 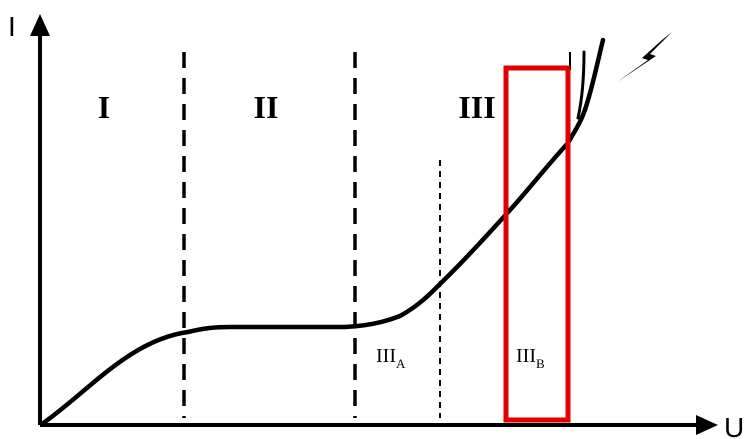 I want to click on highlight-box, so click(x=537, y=244).